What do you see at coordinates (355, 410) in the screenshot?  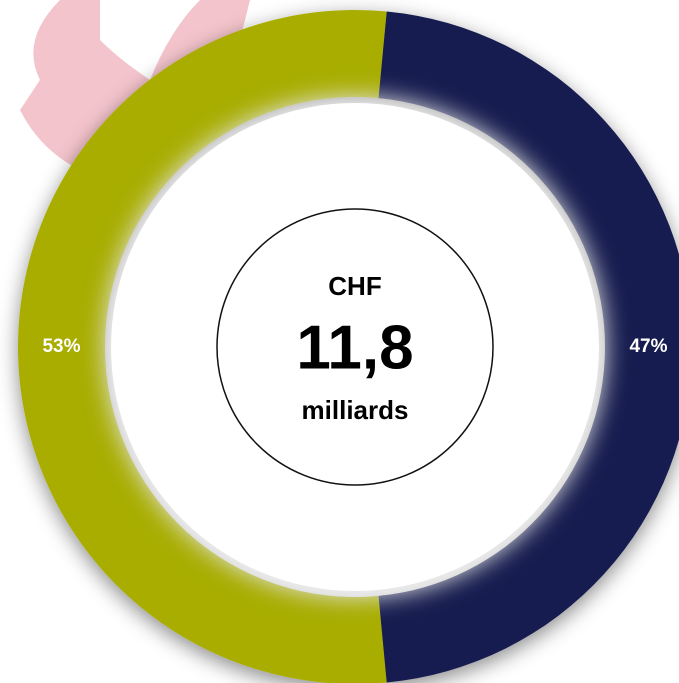 I see `center-label: milliards` at bounding box center [355, 410].